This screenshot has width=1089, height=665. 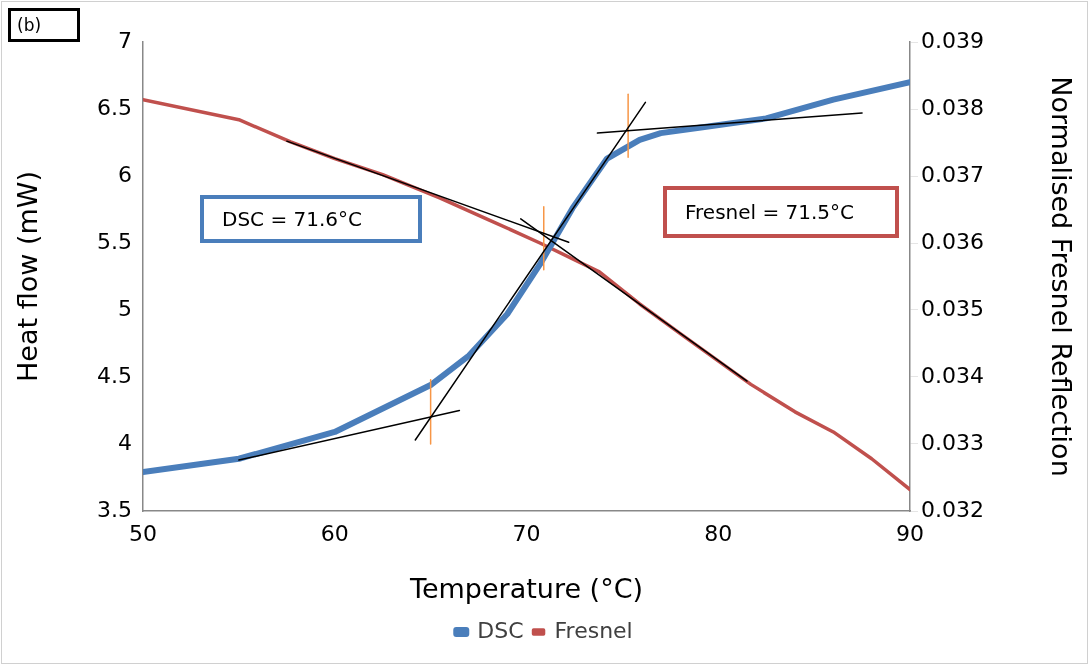 I want to click on y-tick-label: 6, so click(x=125, y=174).